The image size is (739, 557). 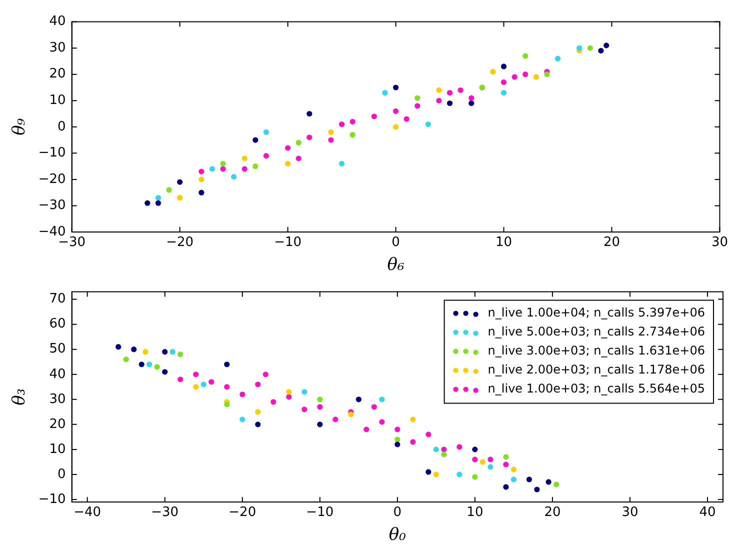 What do you see at coordinates (397, 512) in the screenshot?
I see `x-tick-label: 0` at bounding box center [397, 512].